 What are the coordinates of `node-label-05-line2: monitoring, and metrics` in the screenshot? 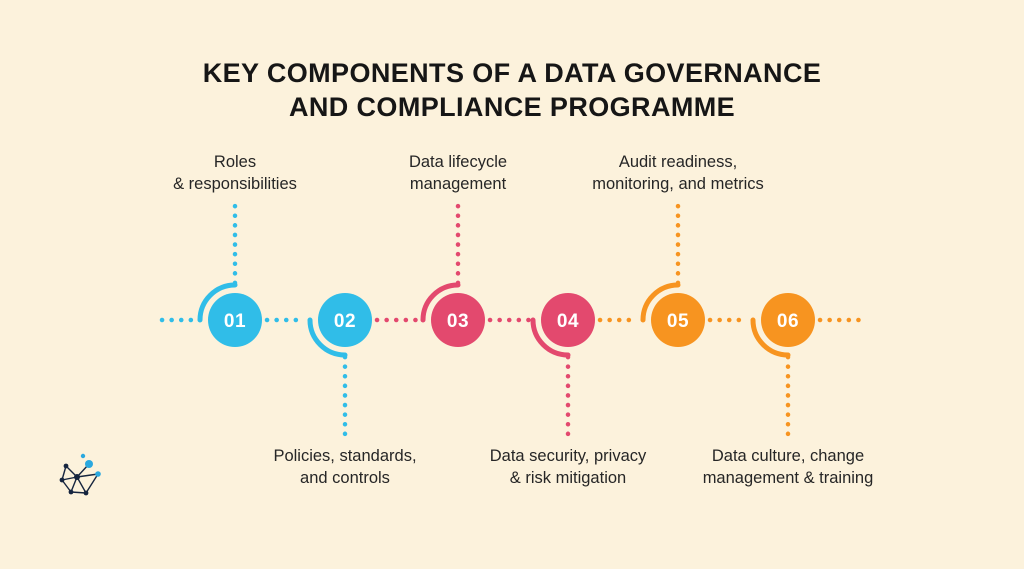 It's located at (678, 183).